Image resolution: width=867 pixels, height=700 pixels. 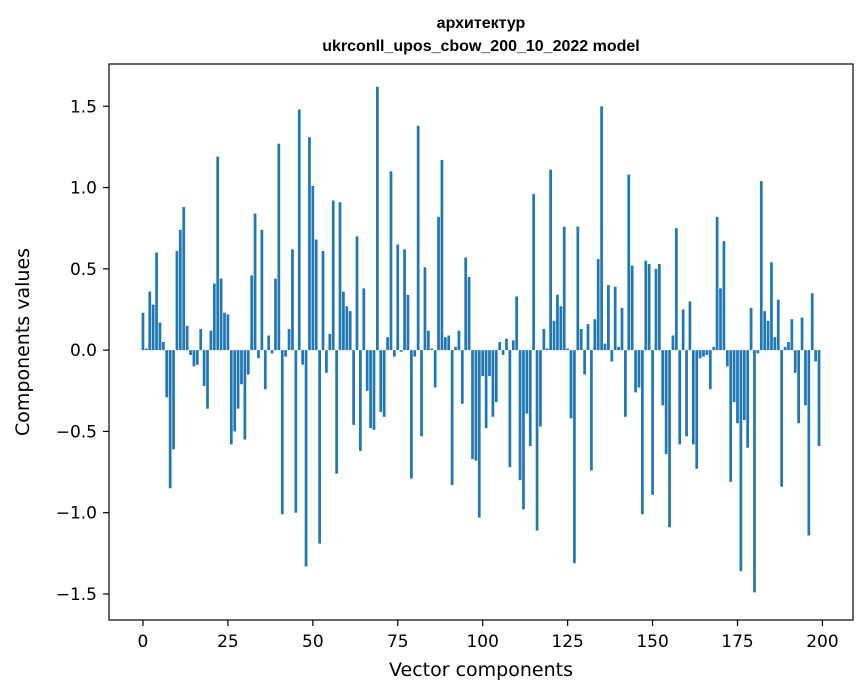 What do you see at coordinates (143, 642) in the screenshot?
I see `x-tick-label: 0` at bounding box center [143, 642].